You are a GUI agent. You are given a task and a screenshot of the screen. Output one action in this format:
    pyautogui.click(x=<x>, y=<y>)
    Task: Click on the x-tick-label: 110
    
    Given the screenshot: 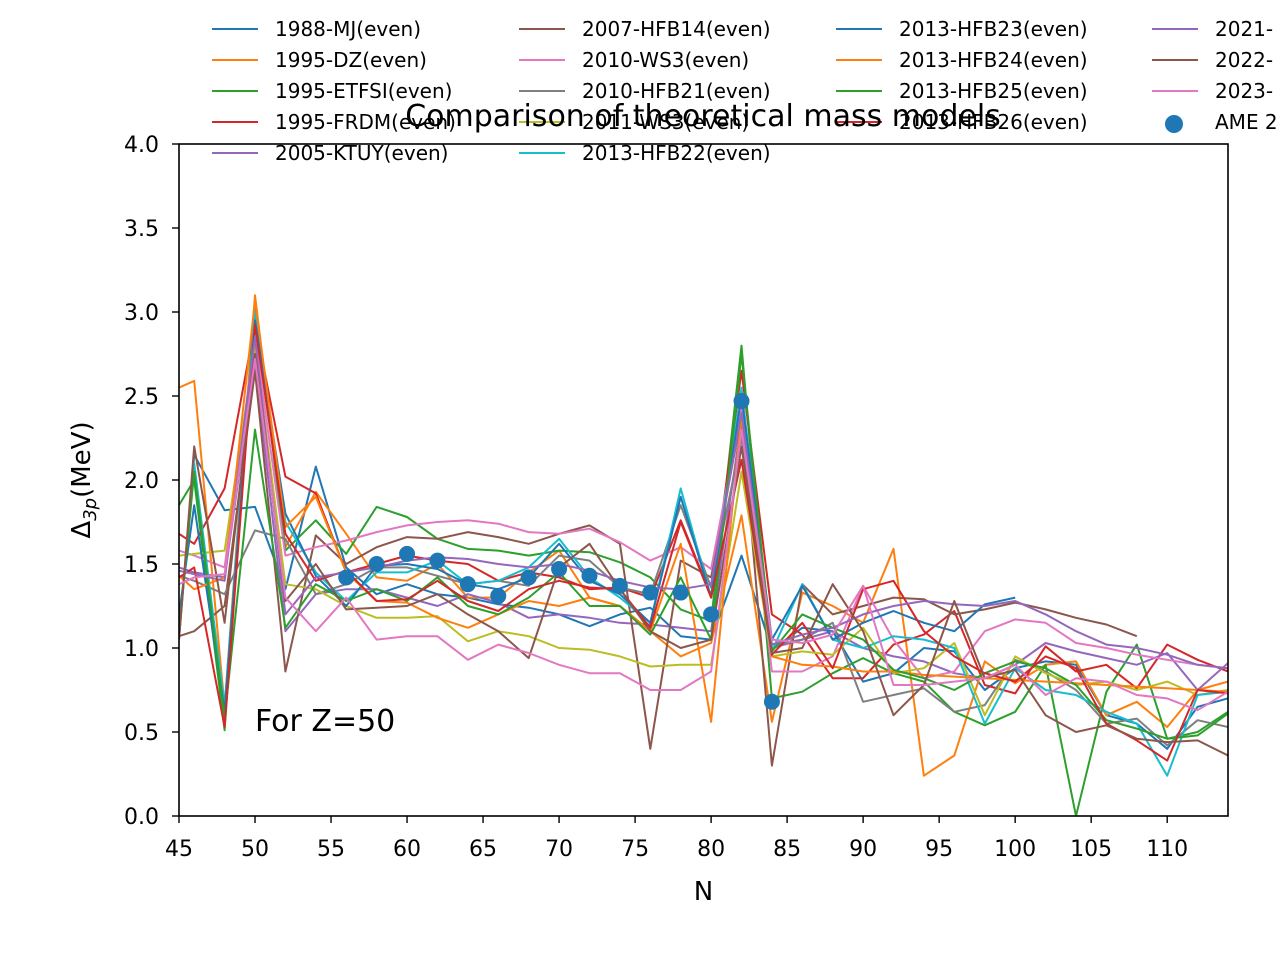 What is the action you would take?
    pyautogui.click(x=1167, y=849)
    